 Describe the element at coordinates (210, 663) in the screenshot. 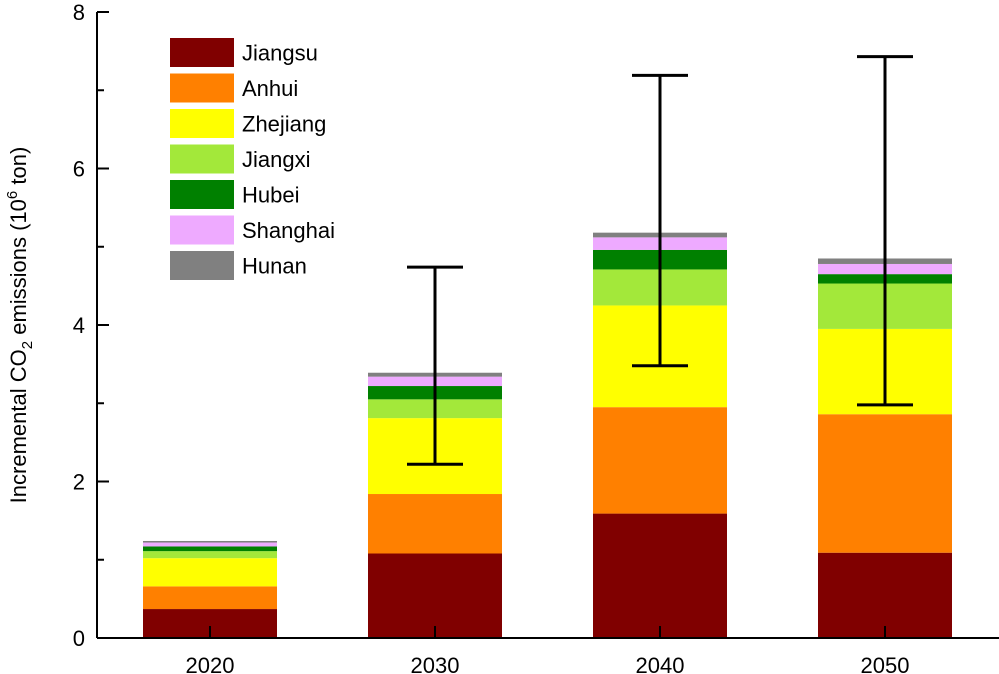

I see `x-tick-label-2020: 2020` at that location.